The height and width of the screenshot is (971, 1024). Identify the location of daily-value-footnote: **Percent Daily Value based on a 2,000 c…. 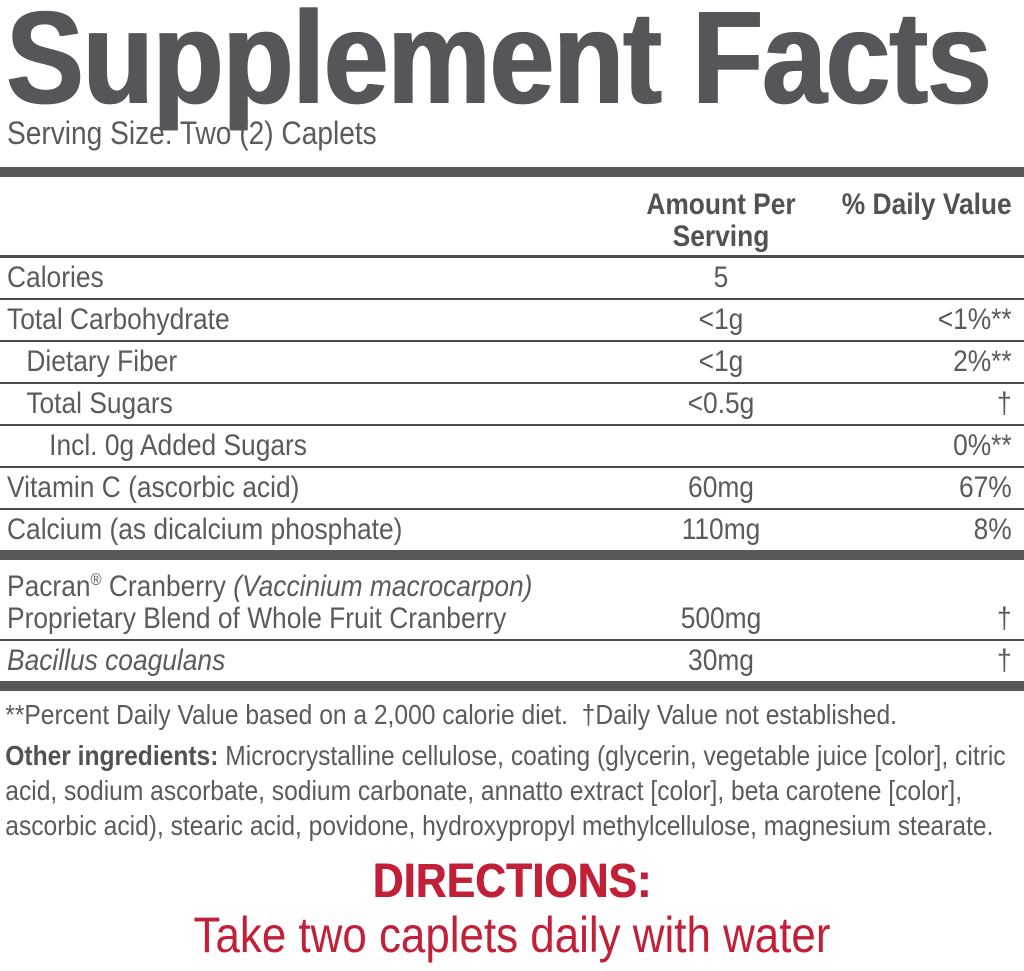
(451, 714).